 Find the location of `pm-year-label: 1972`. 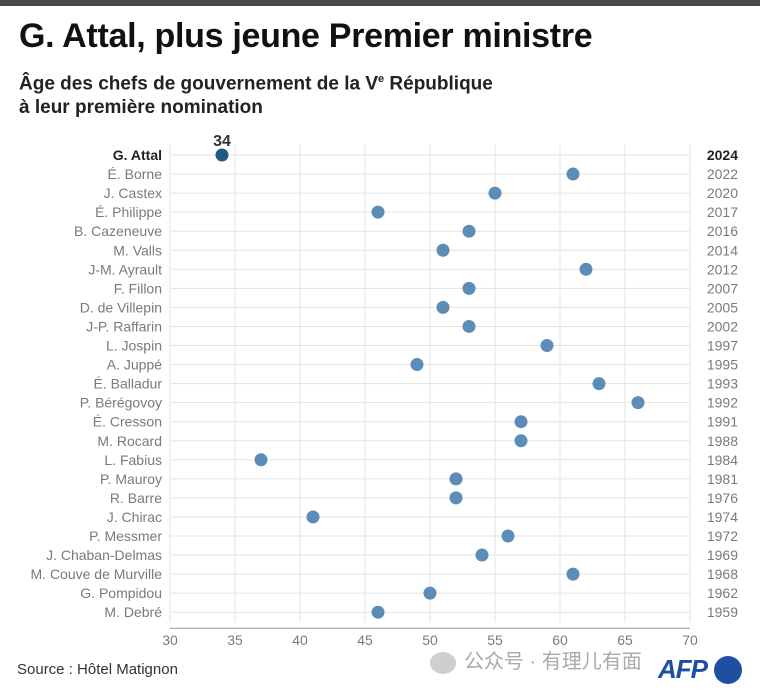

pm-year-label: 1972 is located at coordinates (722, 536).